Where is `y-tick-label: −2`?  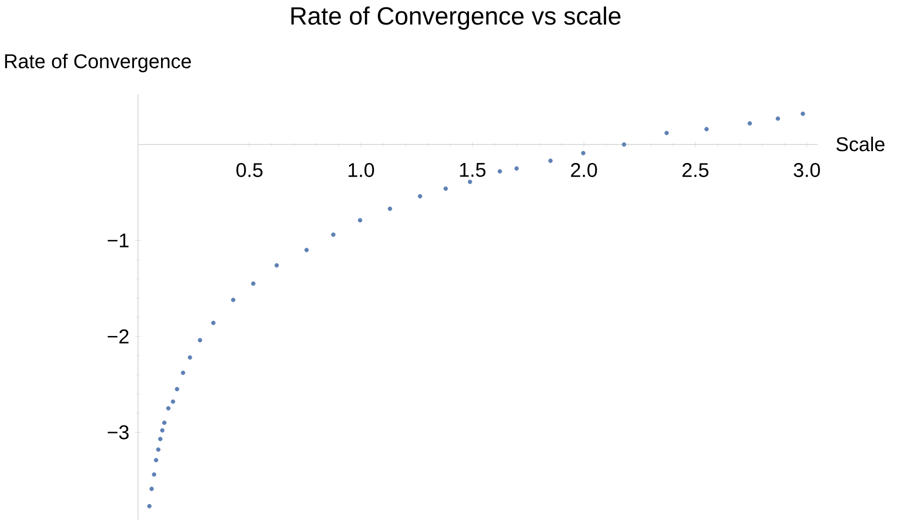 y-tick-label: −2 is located at coordinates (118, 336).